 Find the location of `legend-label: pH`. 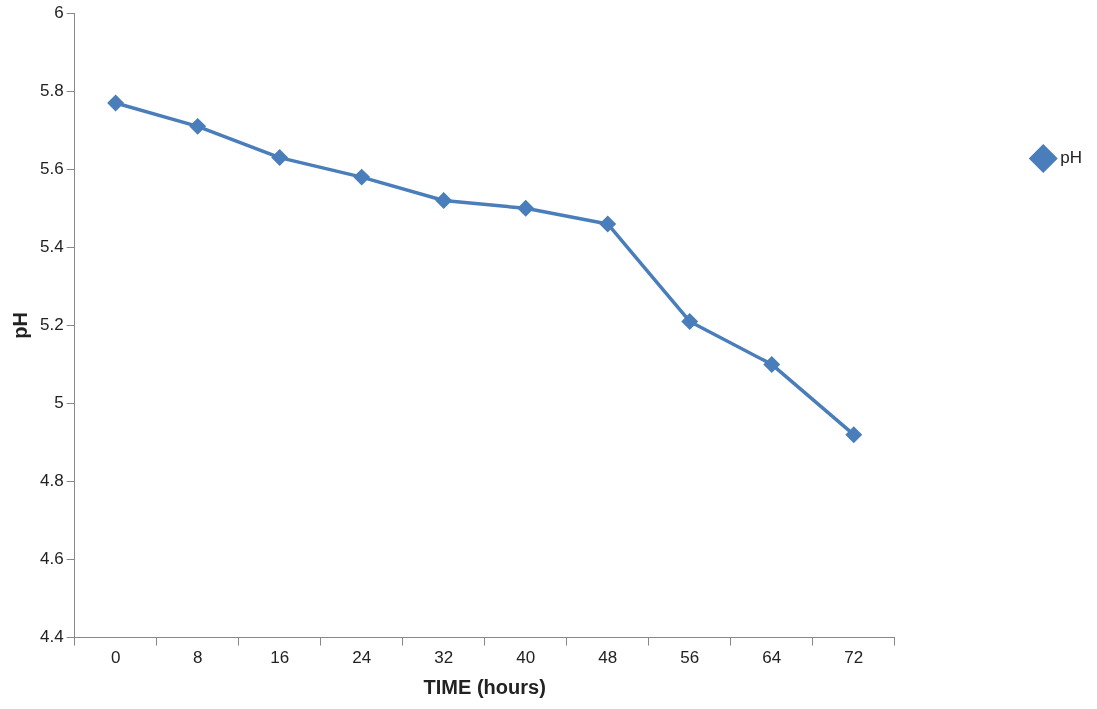

legend-label: pH is located at coordinates (1071, 158).